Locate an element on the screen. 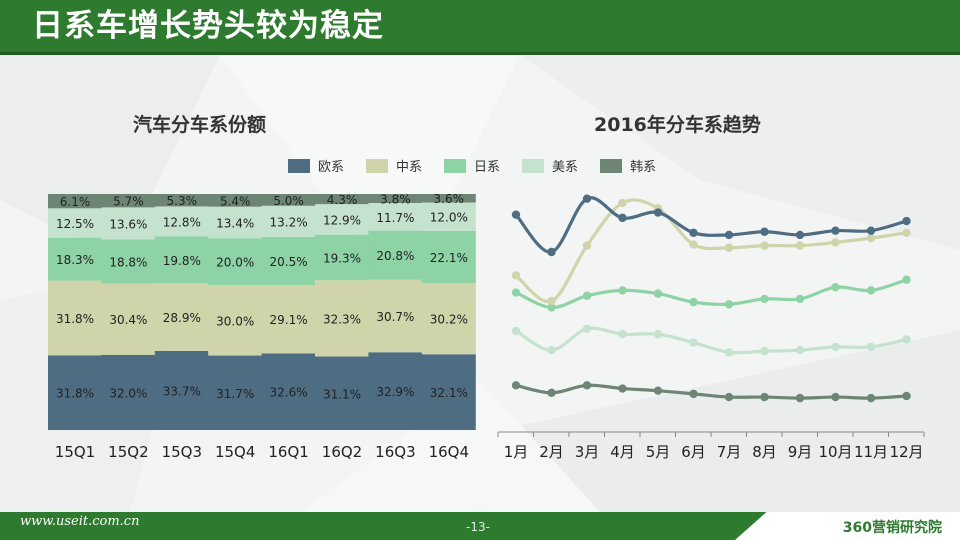 The height and width of the screenshot is (540, 960). x-tick-label: 12月 is located at coordinates (906, 452).